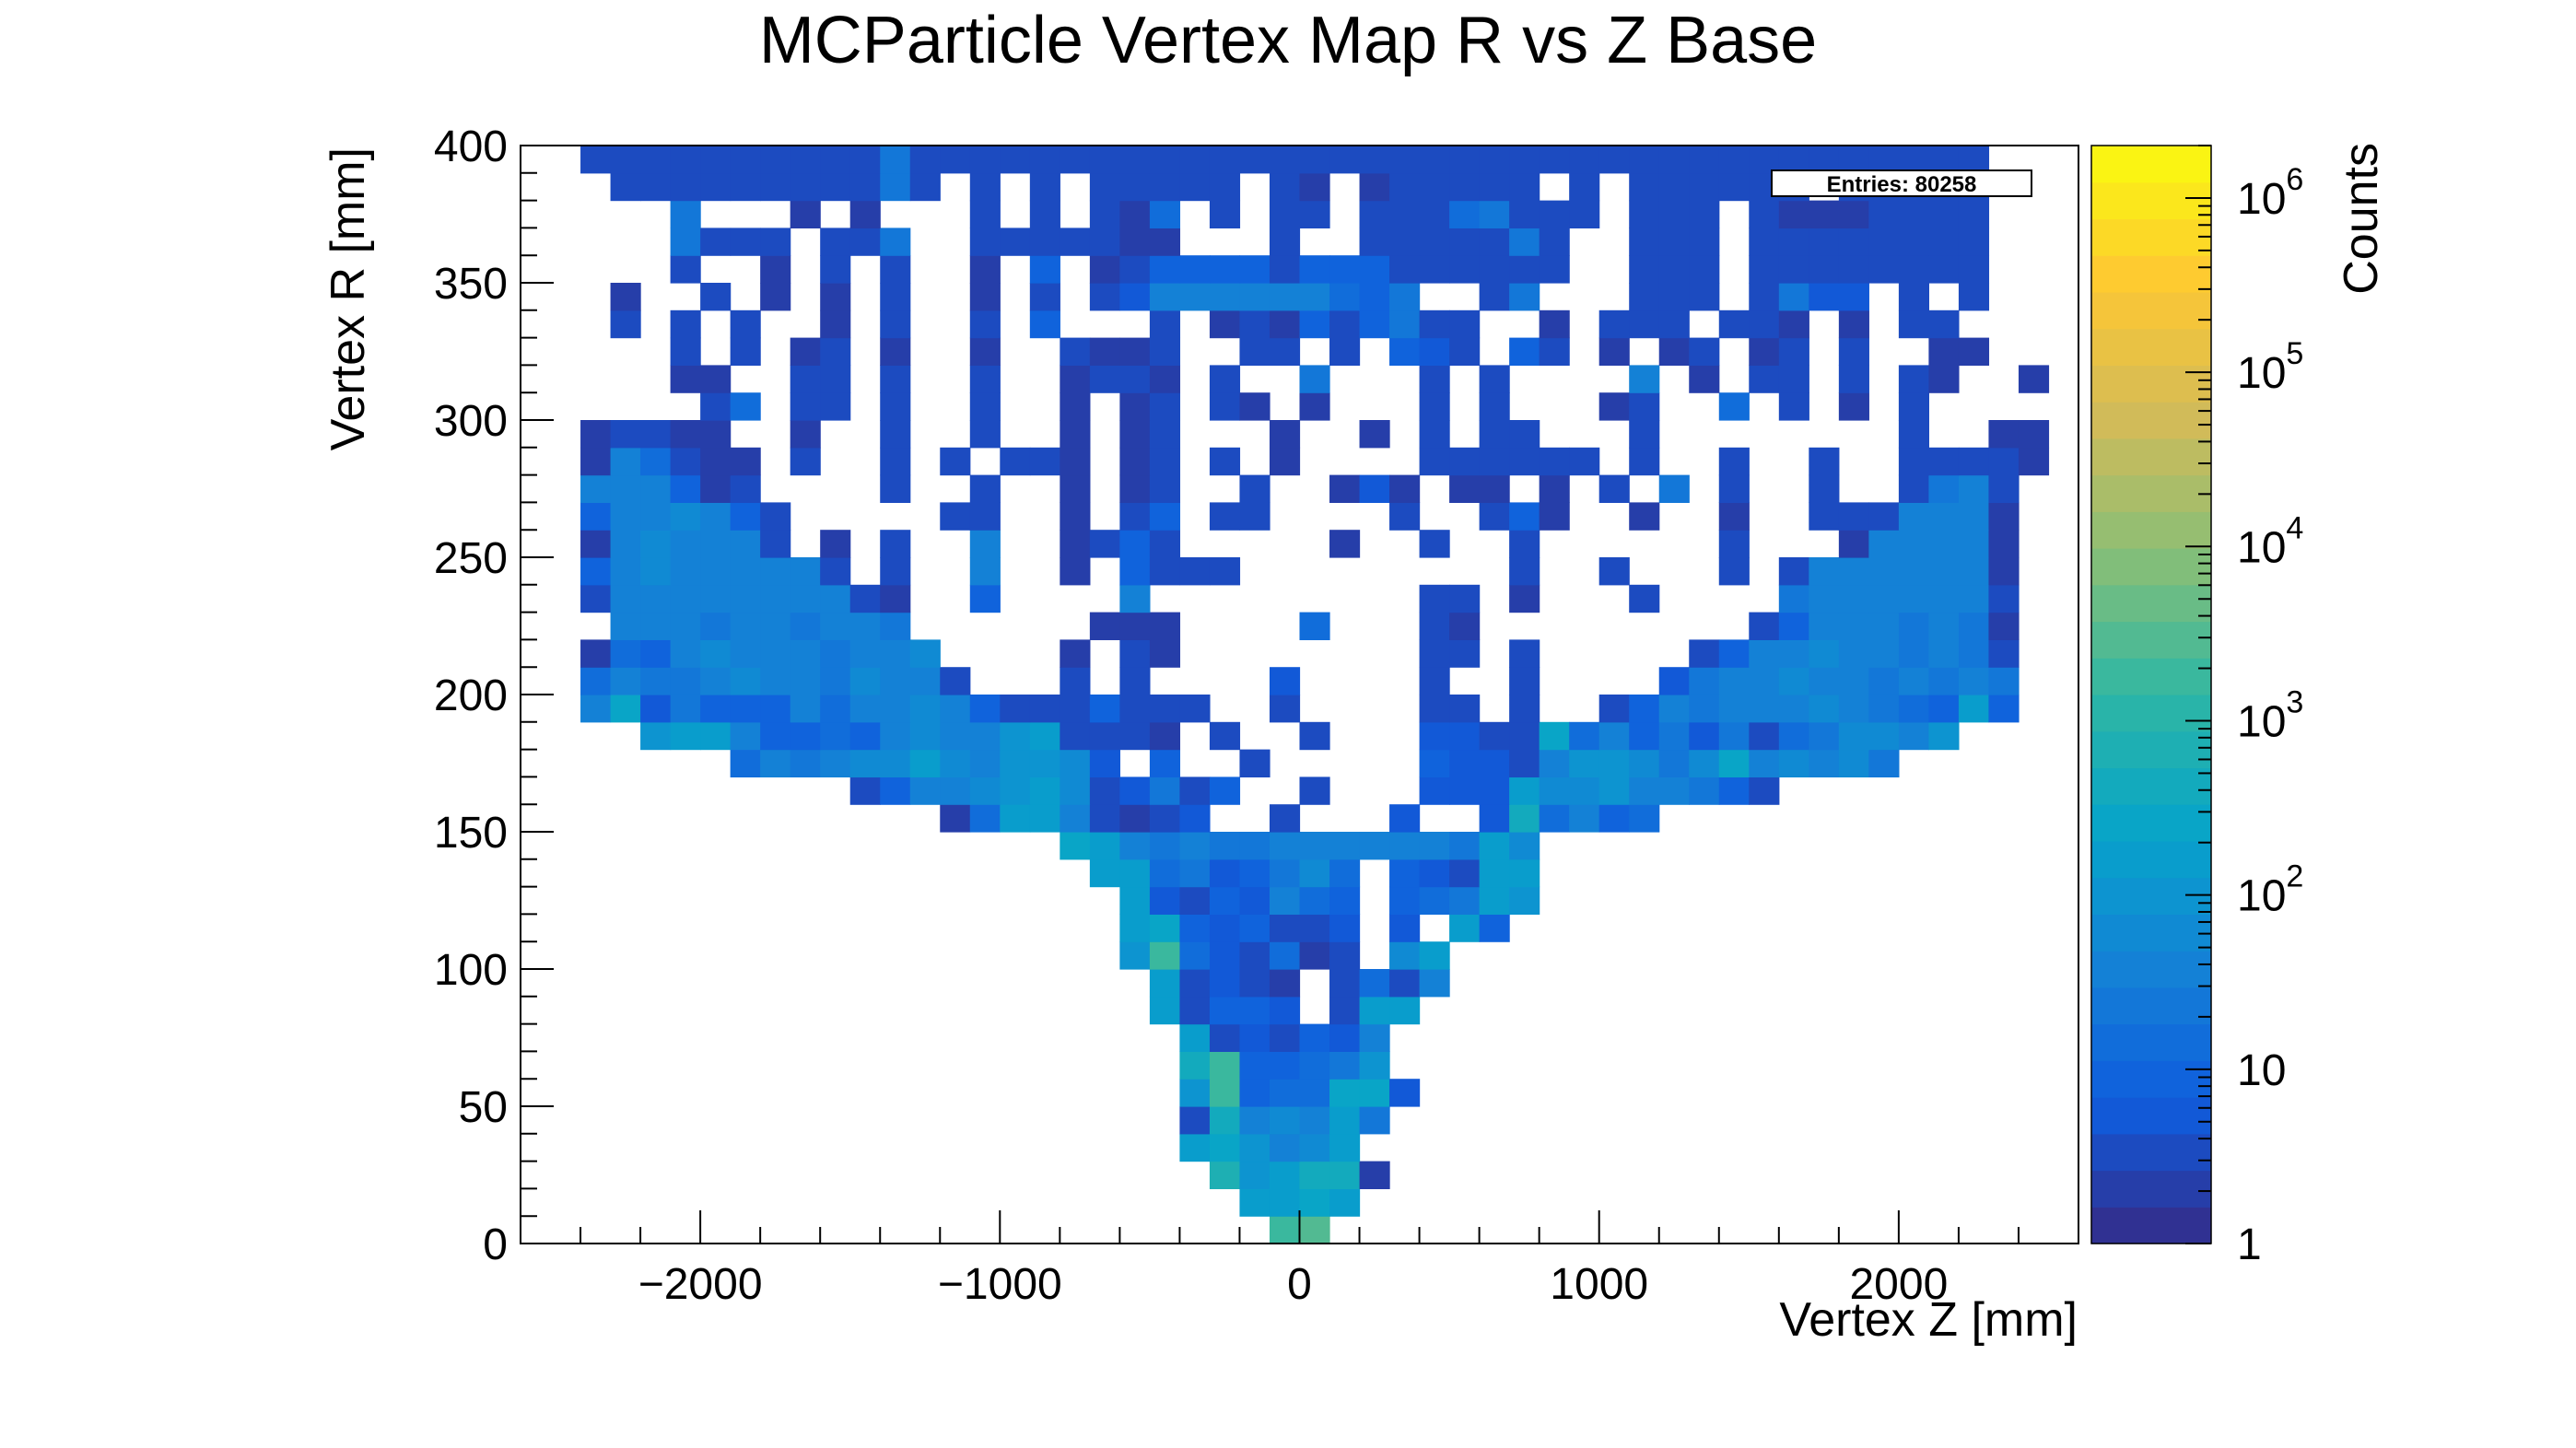 The height and width of the screenshot is (1448, 2576). What do you see at coordinates (2294, 179) in the screenshot?
I see `z-tick-exponent: 6` at bounding box center [2294, 179].